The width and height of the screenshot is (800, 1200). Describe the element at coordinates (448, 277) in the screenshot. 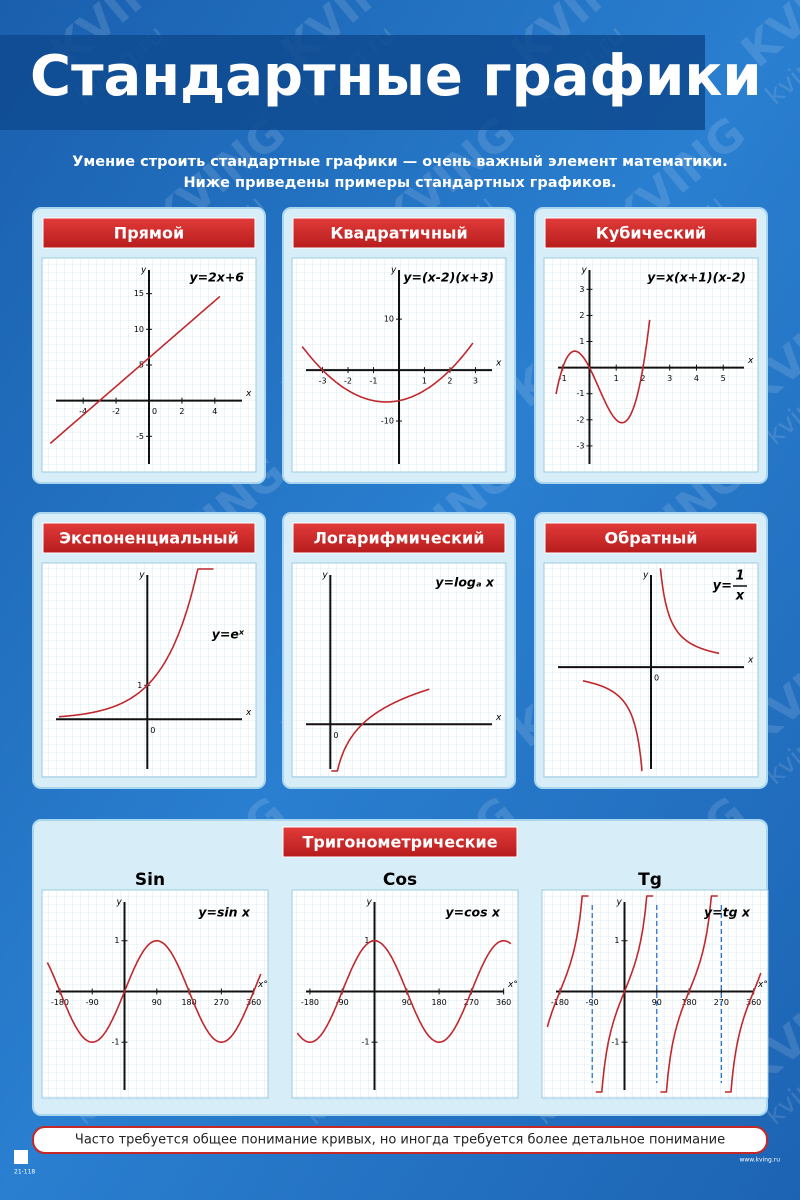

I see `formula: y=(x-2)(x+3)` at that location.